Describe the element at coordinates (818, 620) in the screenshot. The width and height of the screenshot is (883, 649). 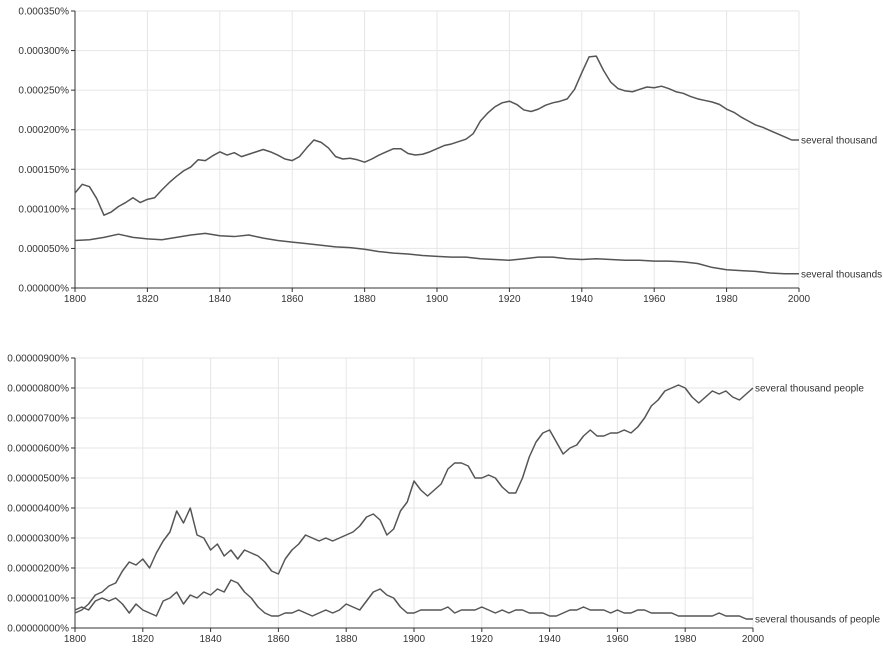
I see `series-end-label: several thousands of people` at that location.